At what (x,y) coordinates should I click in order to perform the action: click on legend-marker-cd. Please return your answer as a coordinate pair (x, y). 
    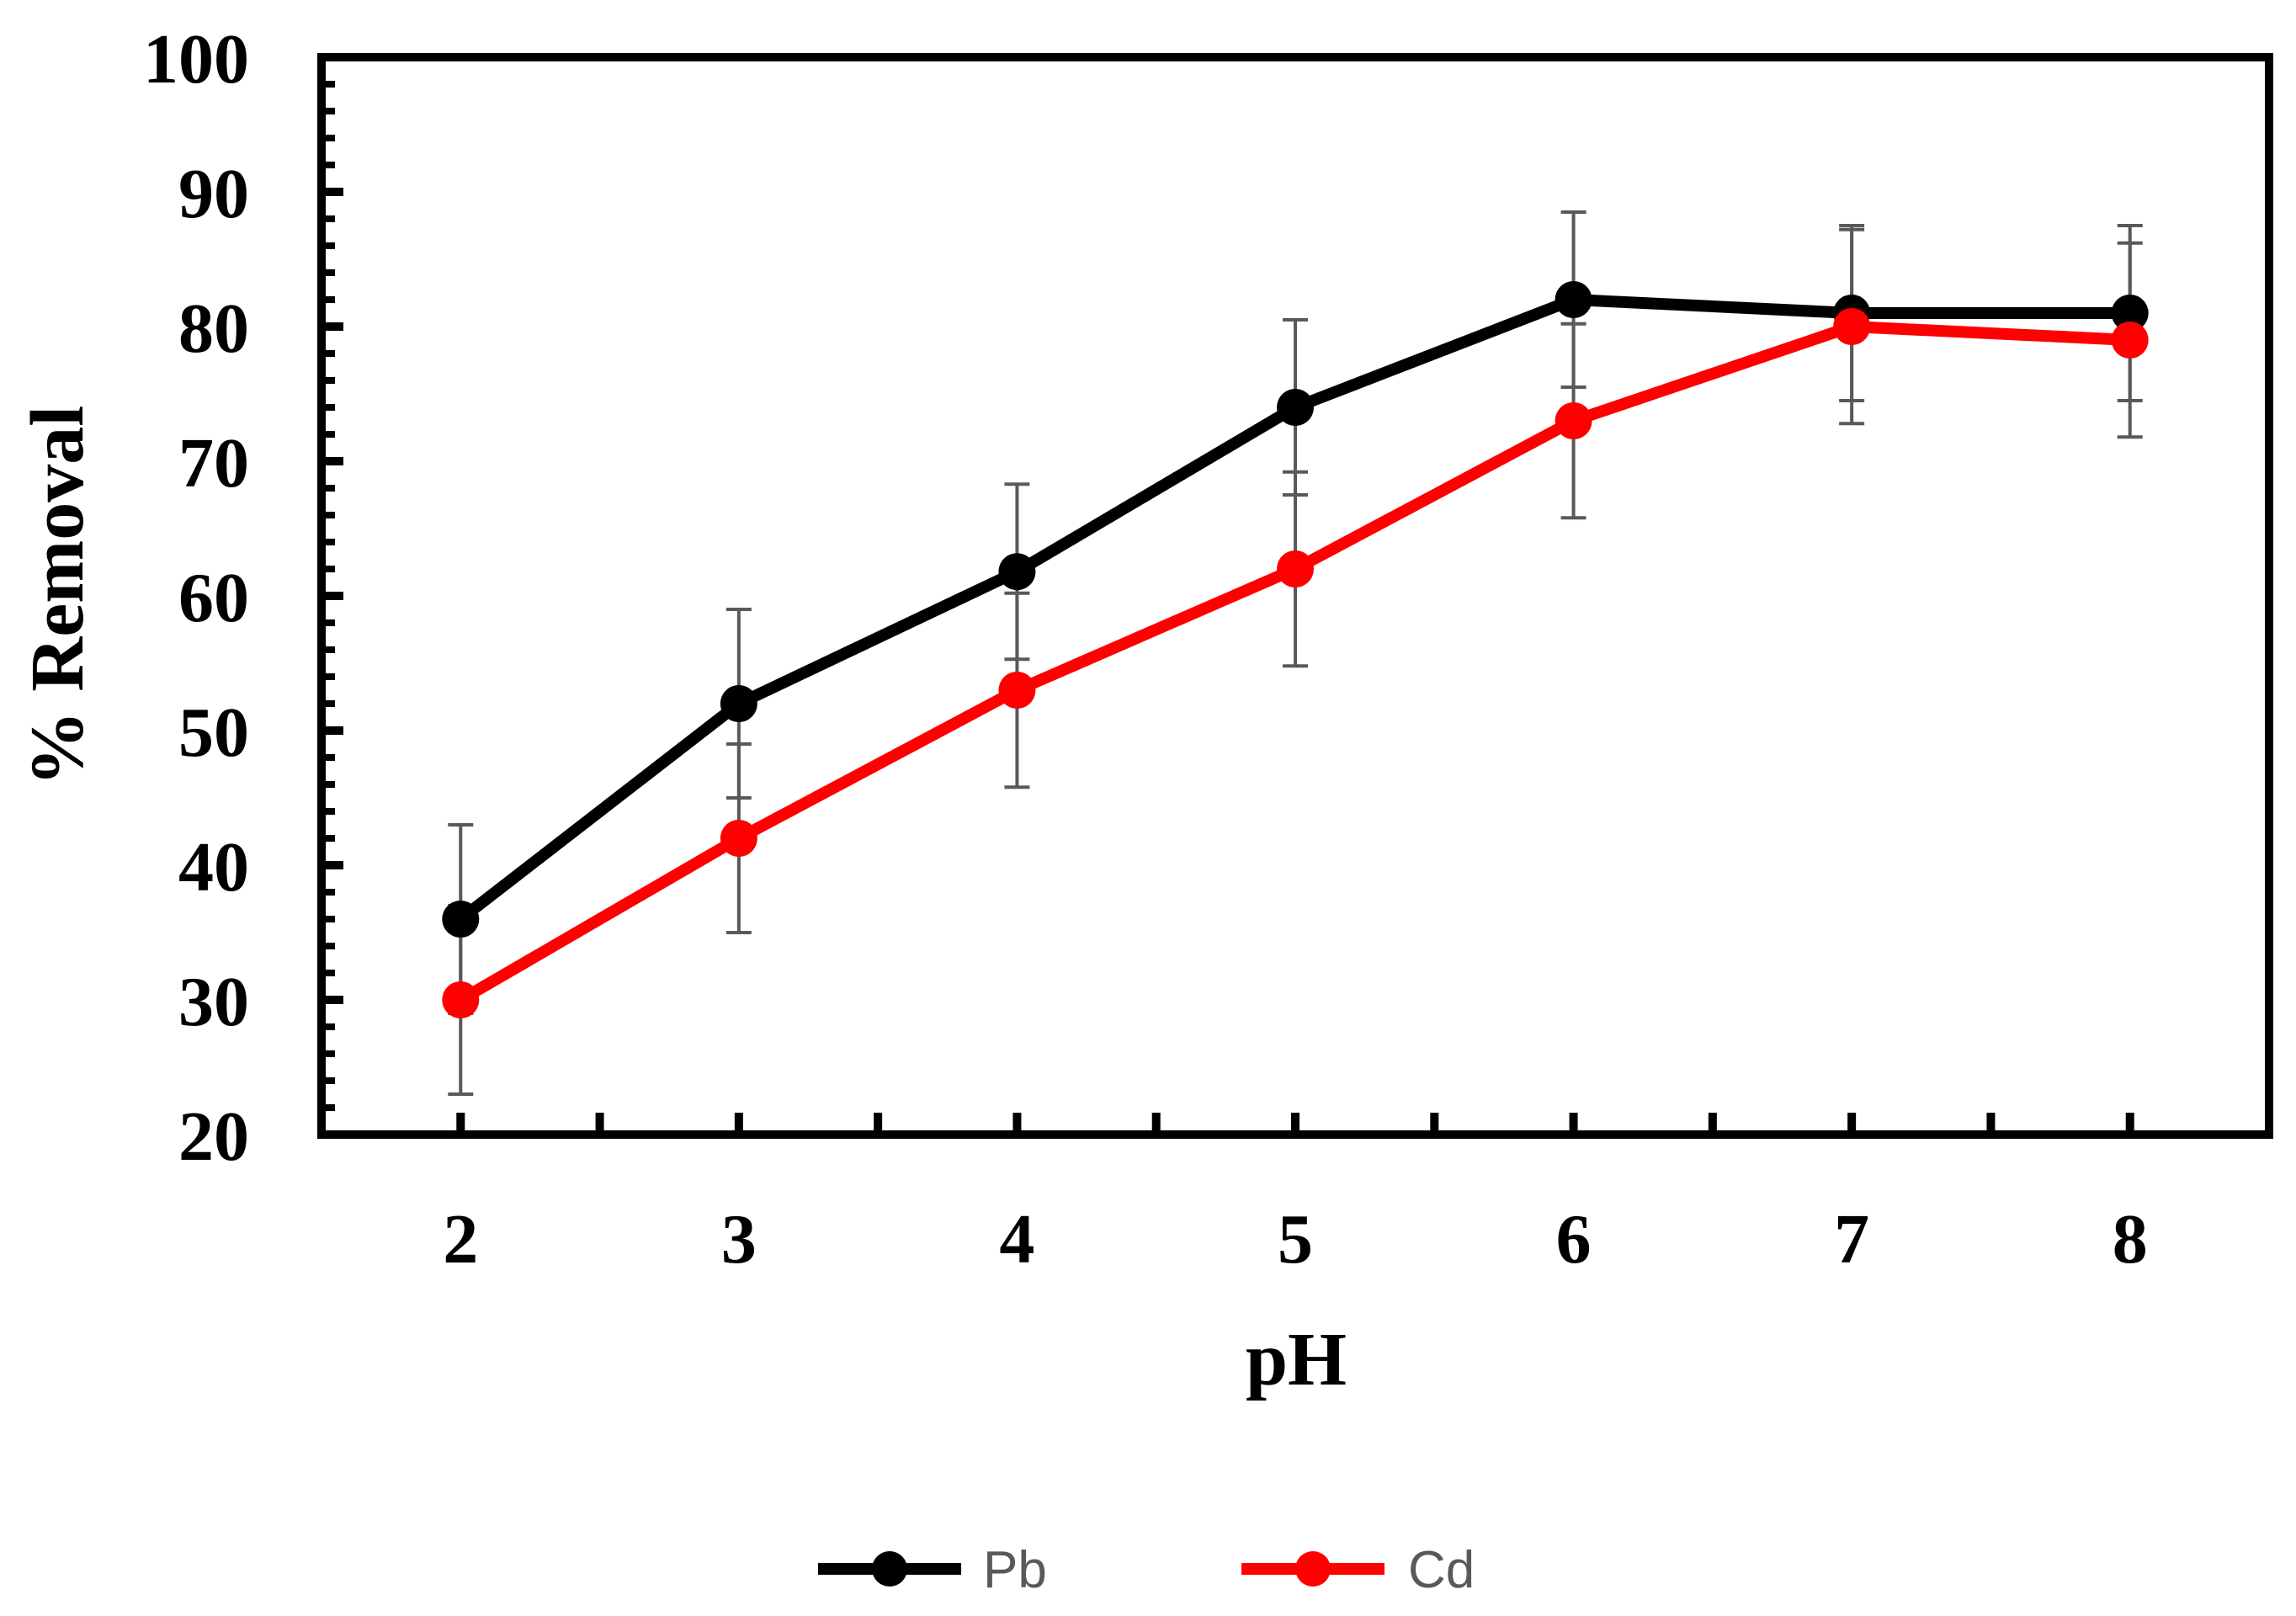
    Looking at the image, I should click on (1313, 1569).